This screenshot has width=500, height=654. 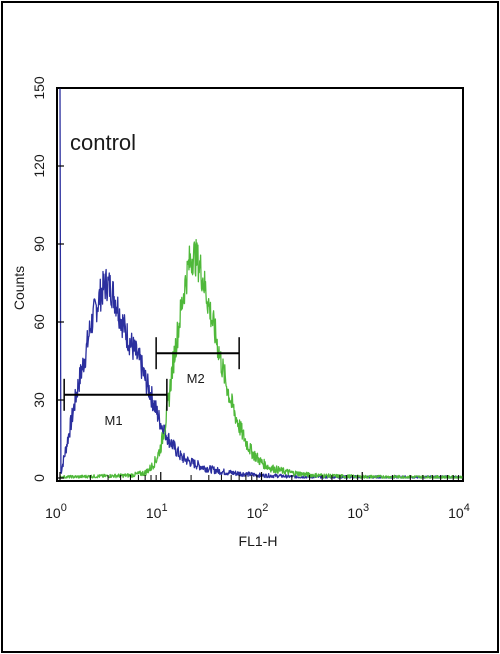 I want to click on x-tick-label: 10⁰, so click(x=56, y=511).